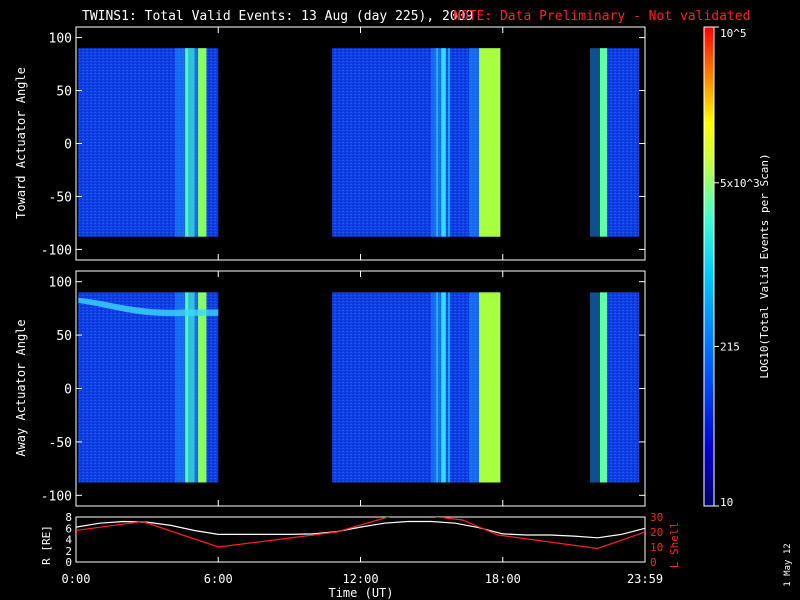 The height and width of the screenshot is (600, 800). Describe the element at coordinates (360, 593) in the screenshot. I see `time-axis-label: Time (UT)` at that location.